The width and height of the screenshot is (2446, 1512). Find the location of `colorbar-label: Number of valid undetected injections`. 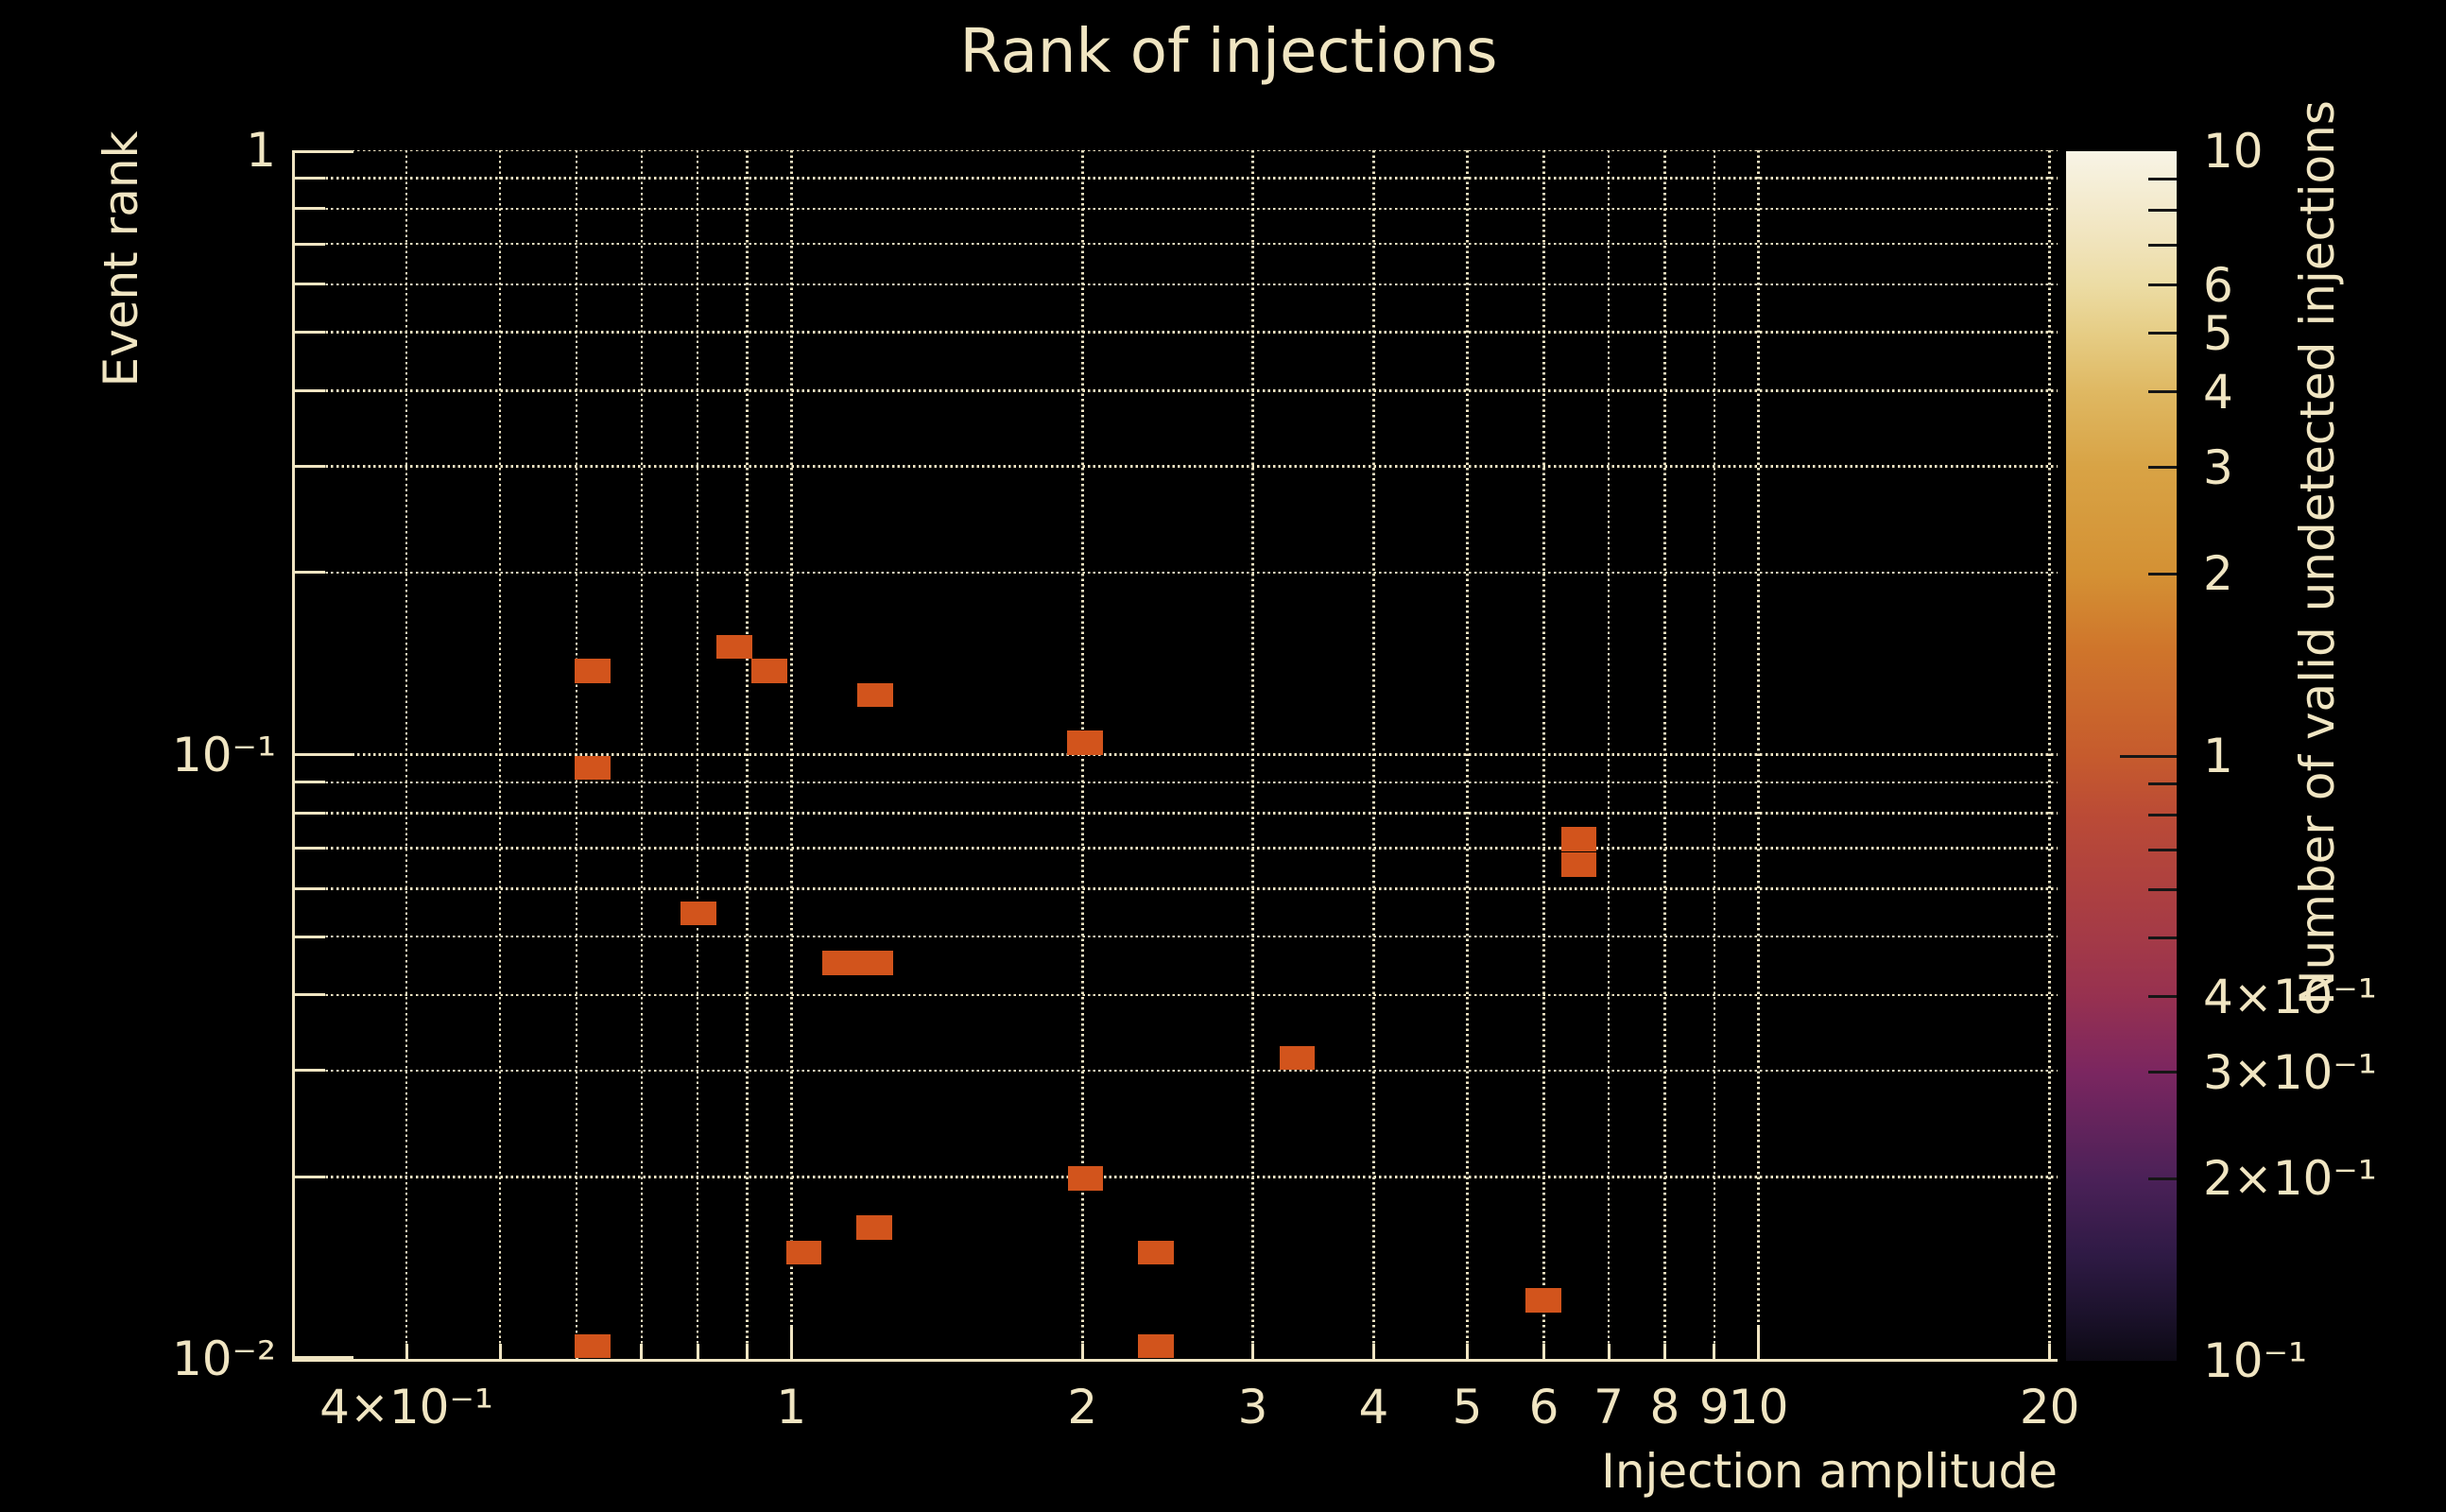

colorbar-label: Number of valid undetected injections is located at coordinates (2317, 552).